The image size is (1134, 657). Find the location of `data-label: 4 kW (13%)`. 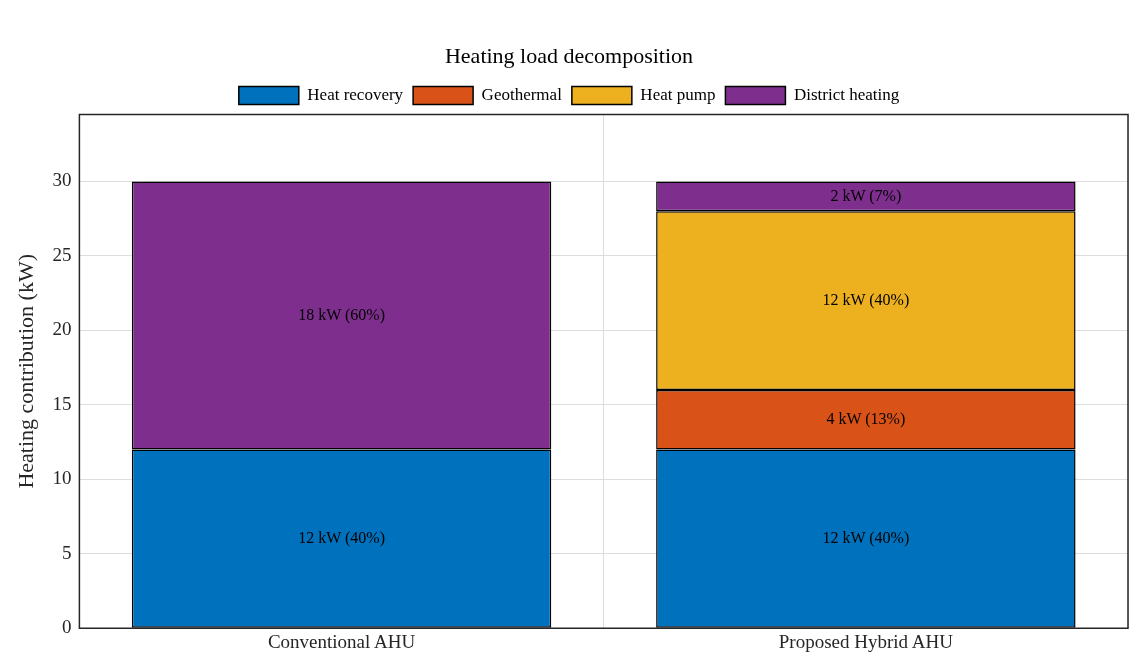

data-label: 4 kW (13%) is located at coordinates (866, 418).